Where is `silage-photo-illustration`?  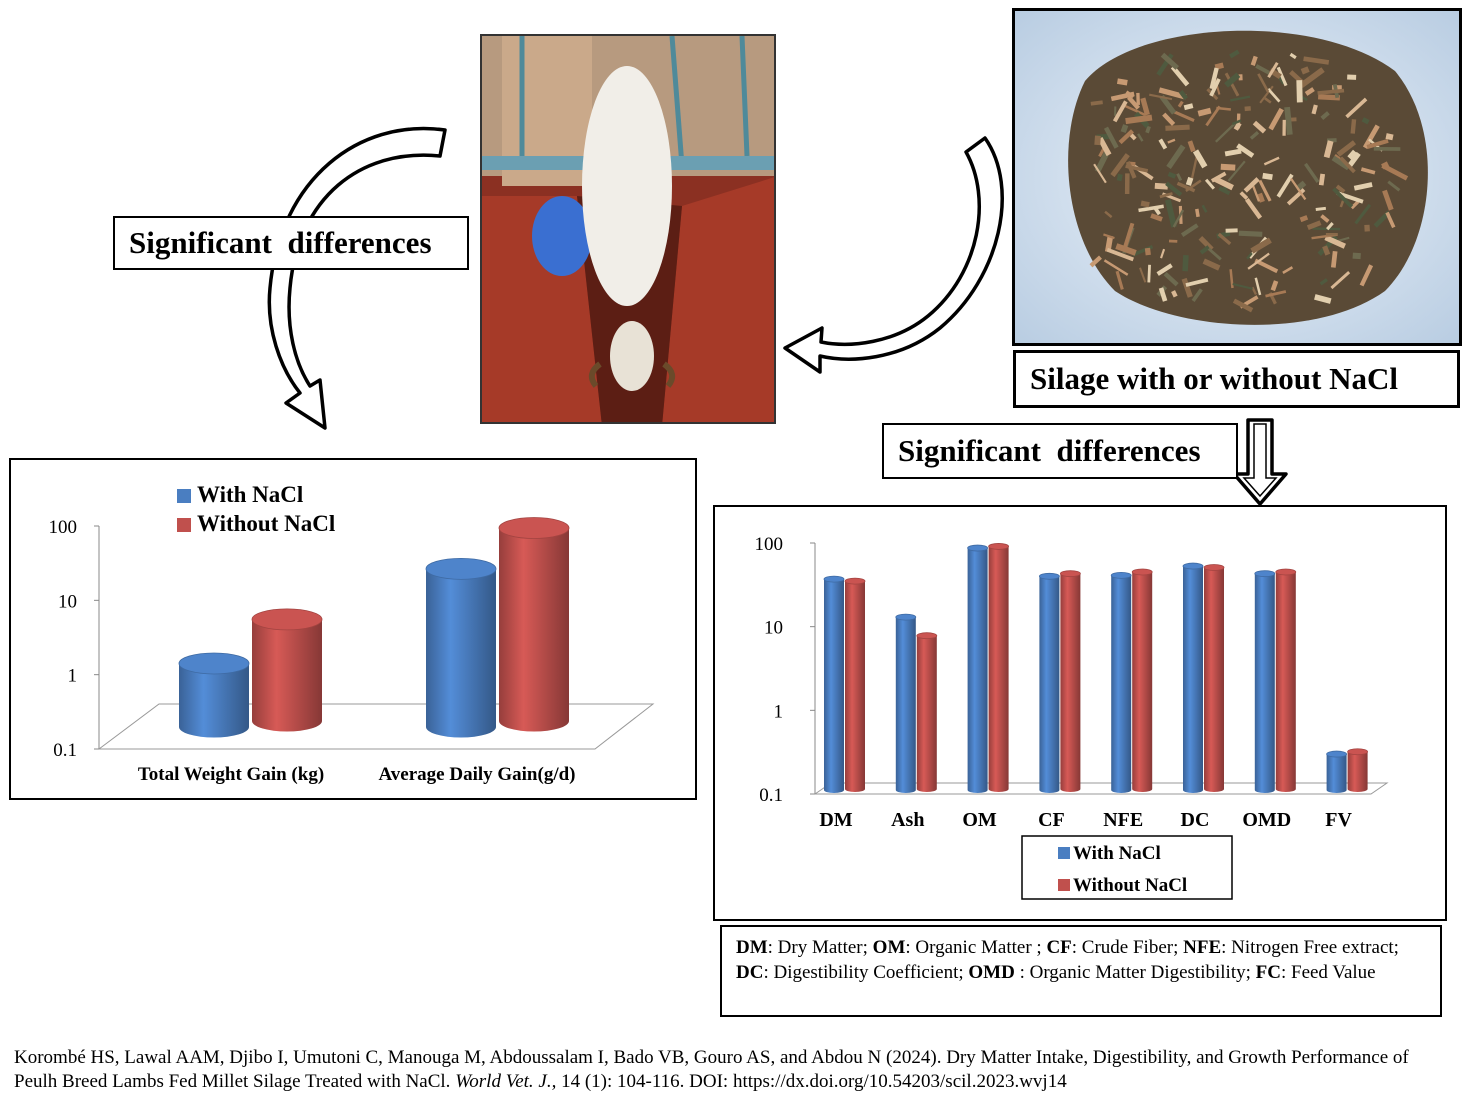
silage-photo-illustration is located at coordinates (1237, 177).